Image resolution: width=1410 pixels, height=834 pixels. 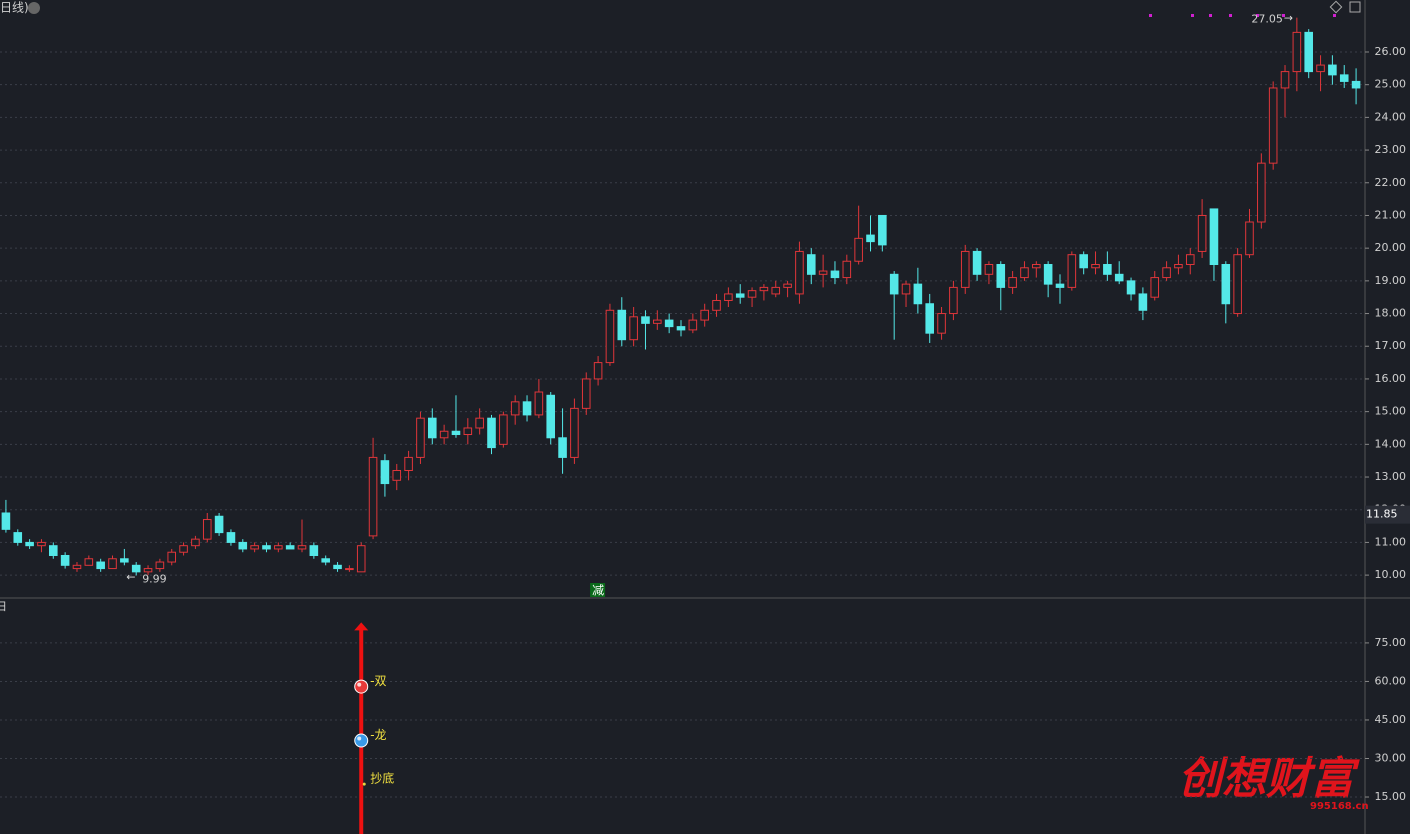 What do you see at coordinates (1382, 514) in the screenshot?
I see `last-price-label: 11.85` at bounding box center [1382, 514].